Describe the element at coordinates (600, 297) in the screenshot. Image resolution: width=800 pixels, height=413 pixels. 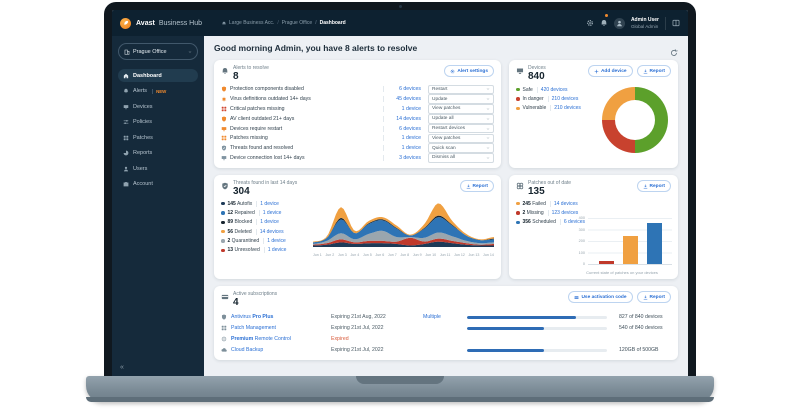
I see `use-activation-code-button: Use activation code` at that location.